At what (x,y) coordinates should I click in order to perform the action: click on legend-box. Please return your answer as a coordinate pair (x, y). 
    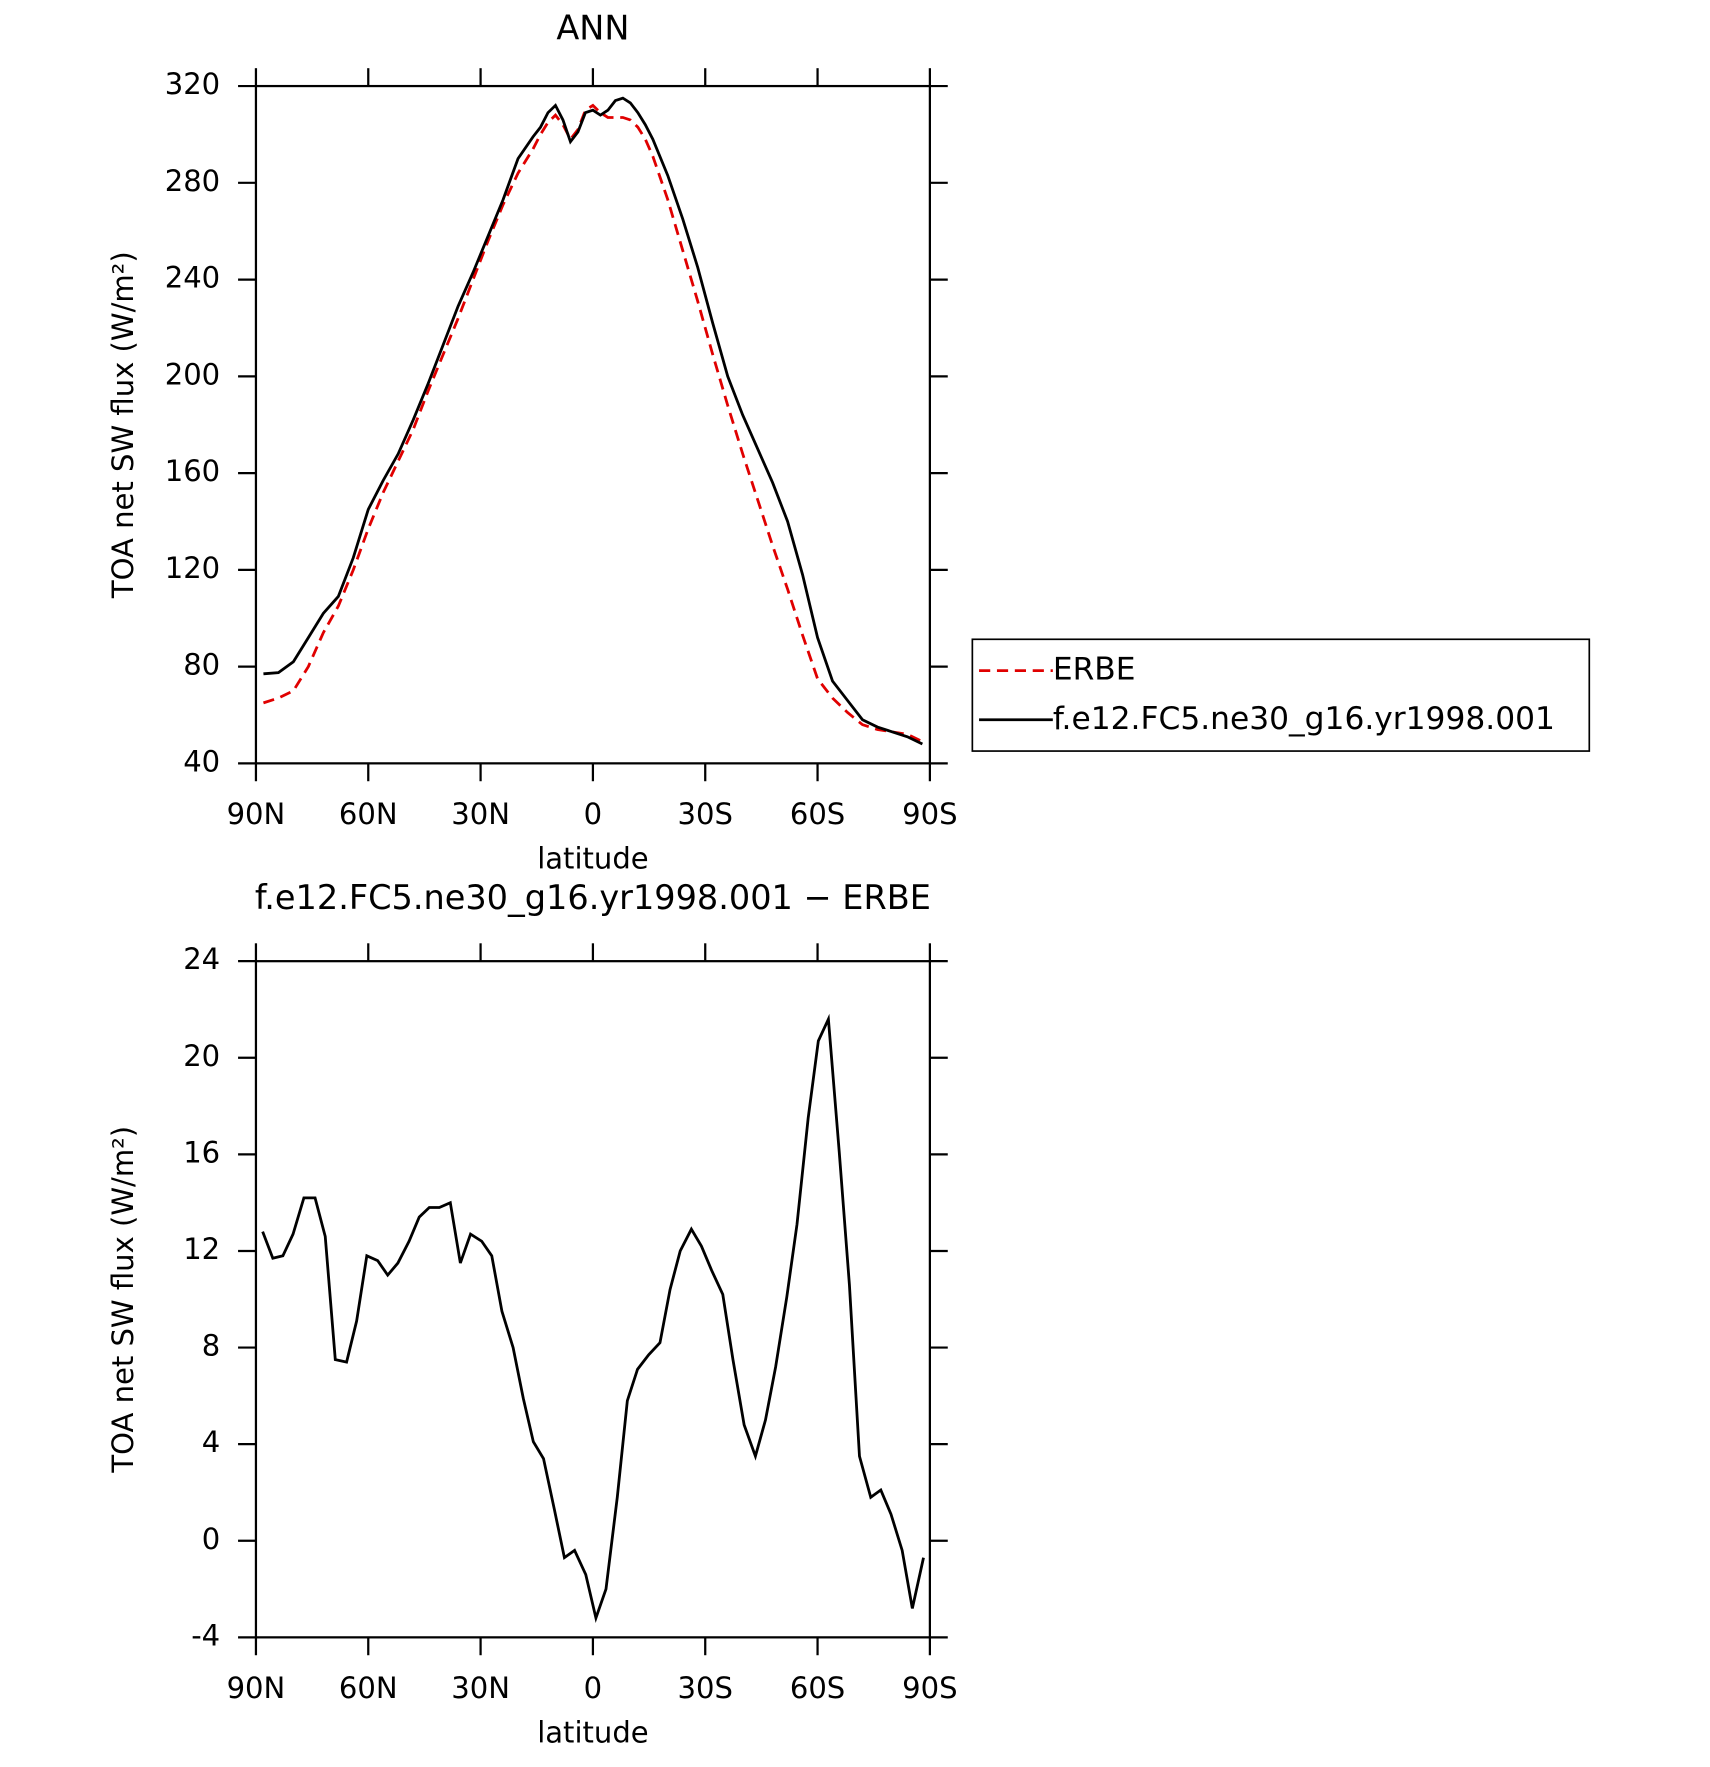
    Looking at the image, I should click on (1281, 695).